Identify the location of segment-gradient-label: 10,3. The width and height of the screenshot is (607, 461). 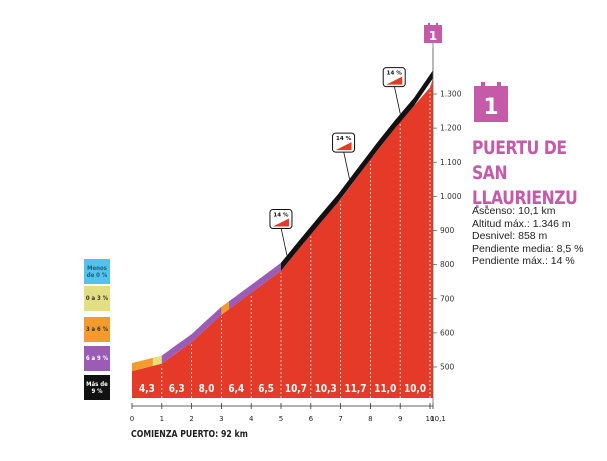
(326, 389).